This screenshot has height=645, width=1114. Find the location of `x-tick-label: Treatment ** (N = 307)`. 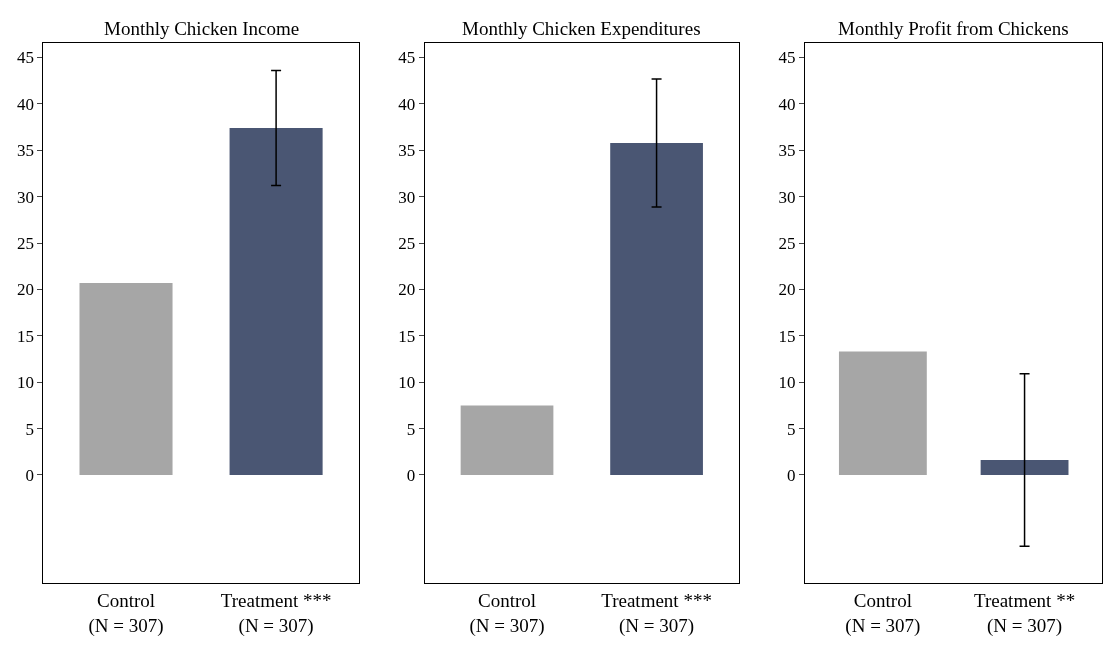

x-tick-label: Treatment ** (N = 307) is located at coordinates (1024, 613).